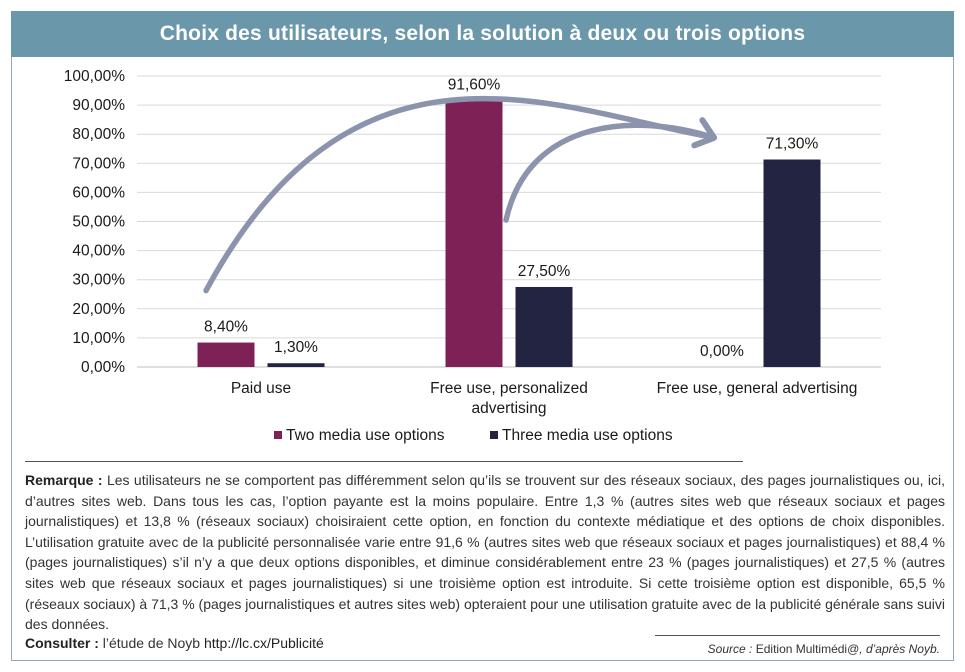 The image size is (965, 672). What do you see at coordinates (103, 367) in the screenshot?
I see `y-tick-label: 0,00%` at bounding box center [103, 367].